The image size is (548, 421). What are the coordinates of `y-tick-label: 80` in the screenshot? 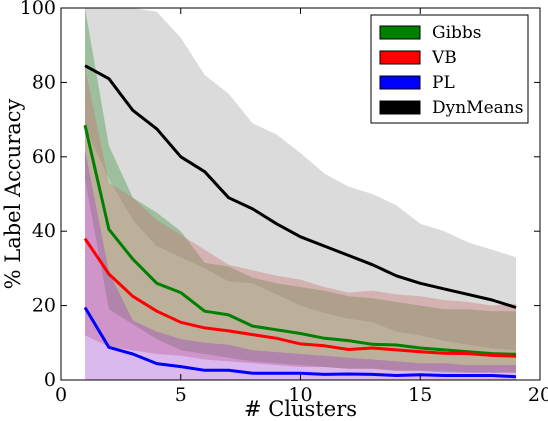 It's located at (44, 82).